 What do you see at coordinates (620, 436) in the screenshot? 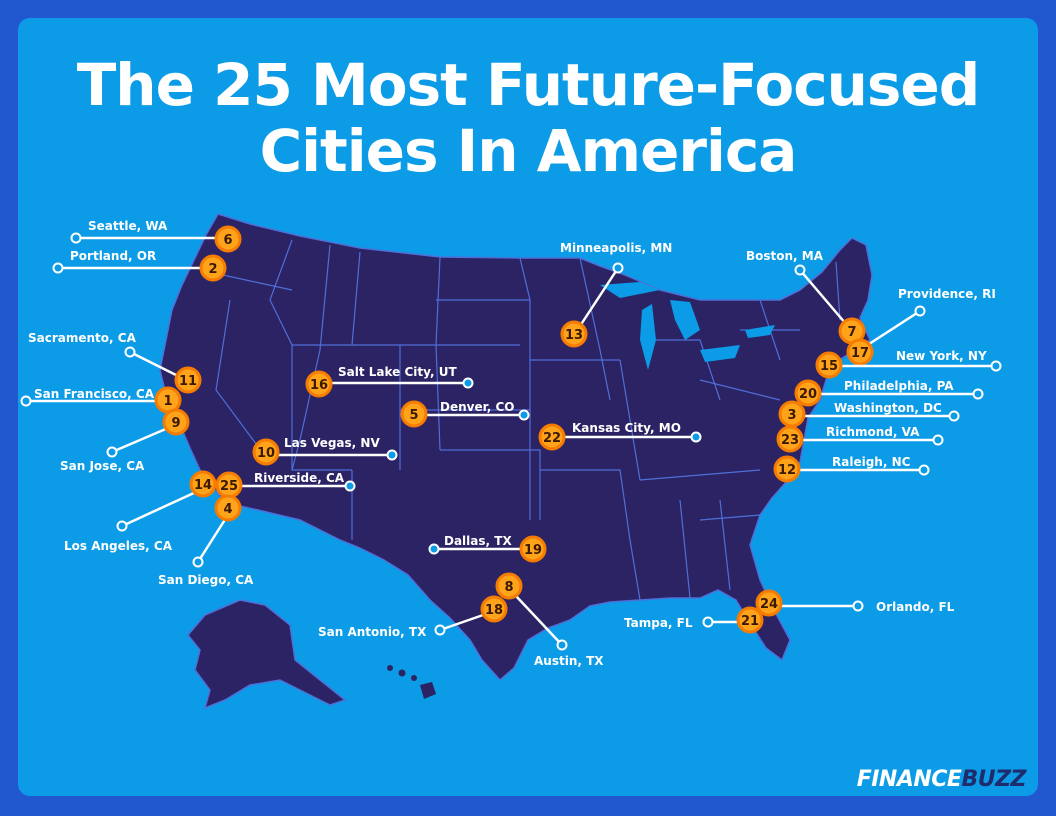
I see `city-marker-kansas-city: Kansas City, MO 22` at bounding box center [620, 436].